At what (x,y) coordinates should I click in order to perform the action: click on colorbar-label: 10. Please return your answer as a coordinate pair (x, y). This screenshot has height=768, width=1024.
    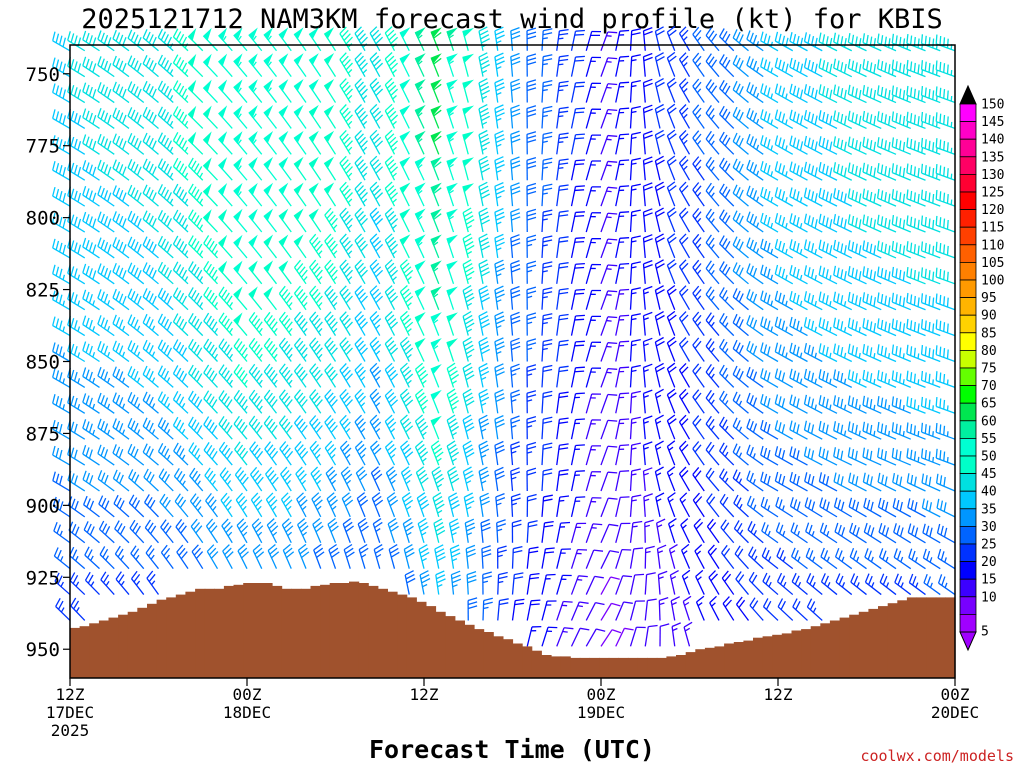
    Looking at the image, I should click on (989, 597).